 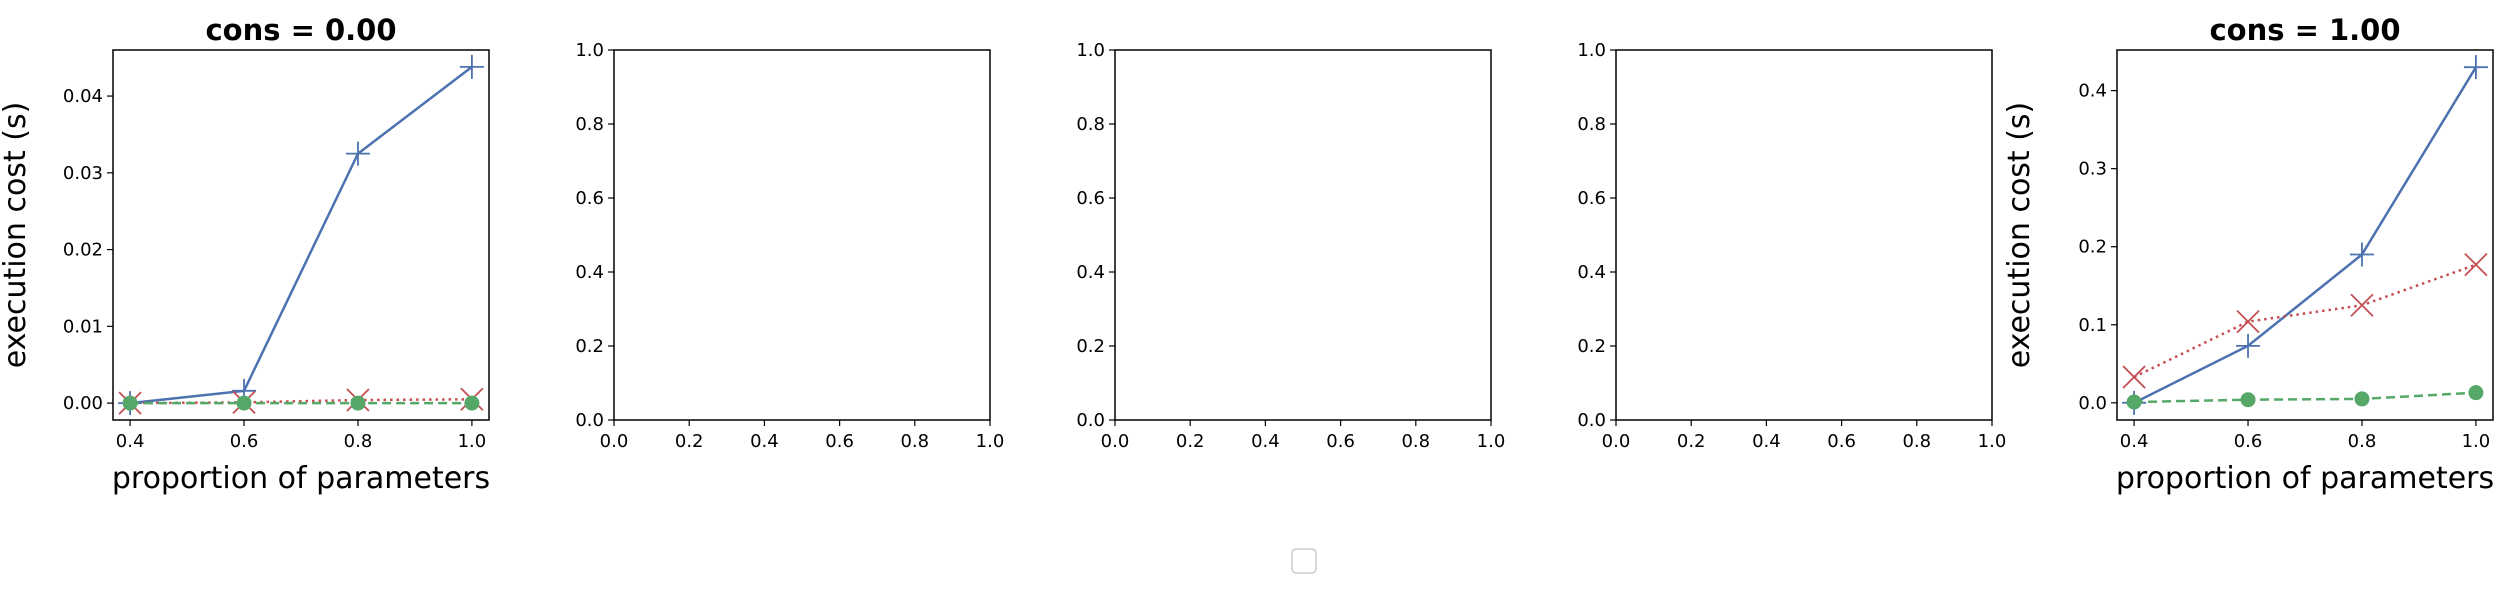 What do you see at coordinates (1304, 561) in the screenshot?
I see `legend-box` at bounding box center [1304, 561].